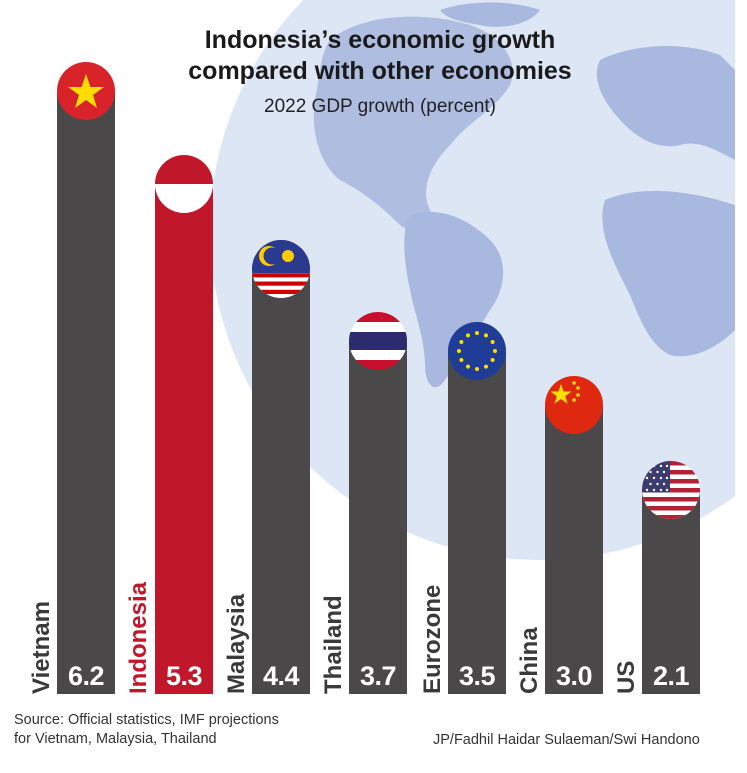 The image size is (747, 773). What do you see at coordinates (41, 647) in the screenshot?
I see `bar-label: Vietnam` at bounding box center [41, 647].